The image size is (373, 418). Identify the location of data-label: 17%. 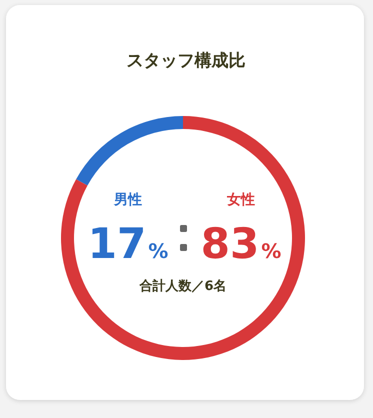
(128, 243).